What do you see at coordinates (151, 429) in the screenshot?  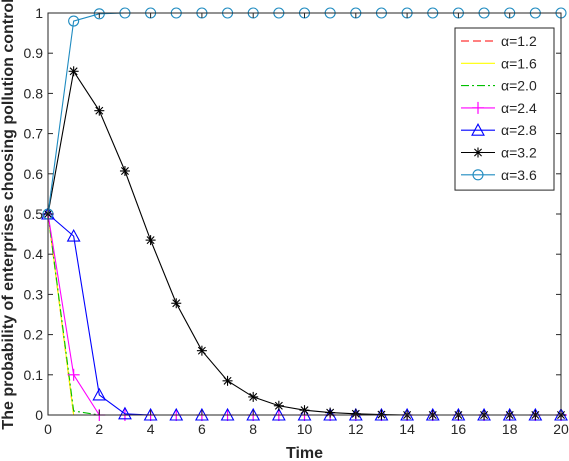 I see `x-tick-label: 4` at bounding box center [151, 429].